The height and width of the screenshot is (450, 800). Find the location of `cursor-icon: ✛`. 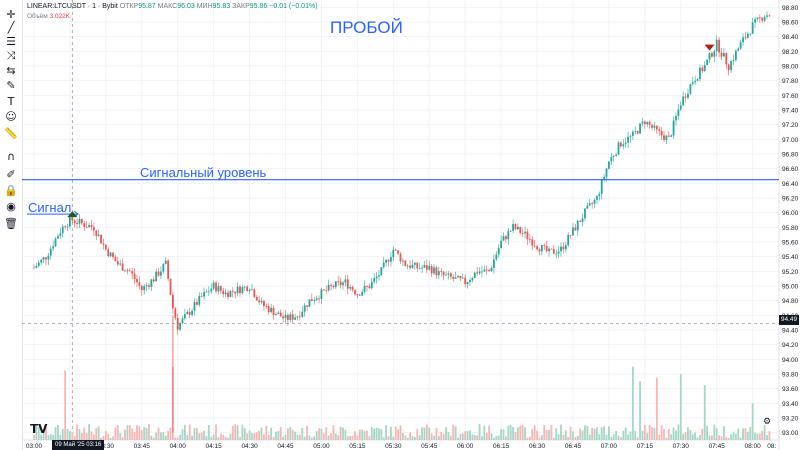

cursor-icon: ✛ is located at coordinates (11, 14).